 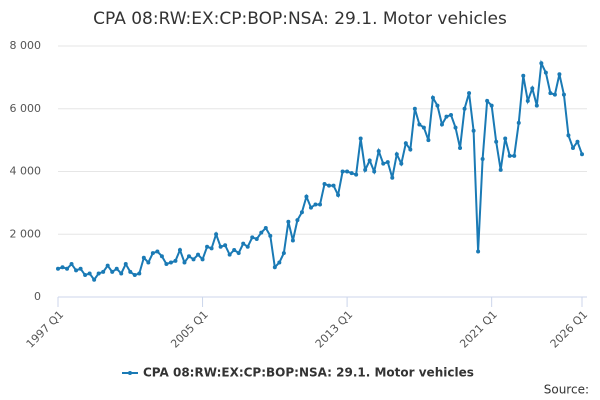 What do you see at coordinates (334, 329) in the screenshot?
I see `x-tick-label: 2013 Q1` at bounding box center [334, 329].